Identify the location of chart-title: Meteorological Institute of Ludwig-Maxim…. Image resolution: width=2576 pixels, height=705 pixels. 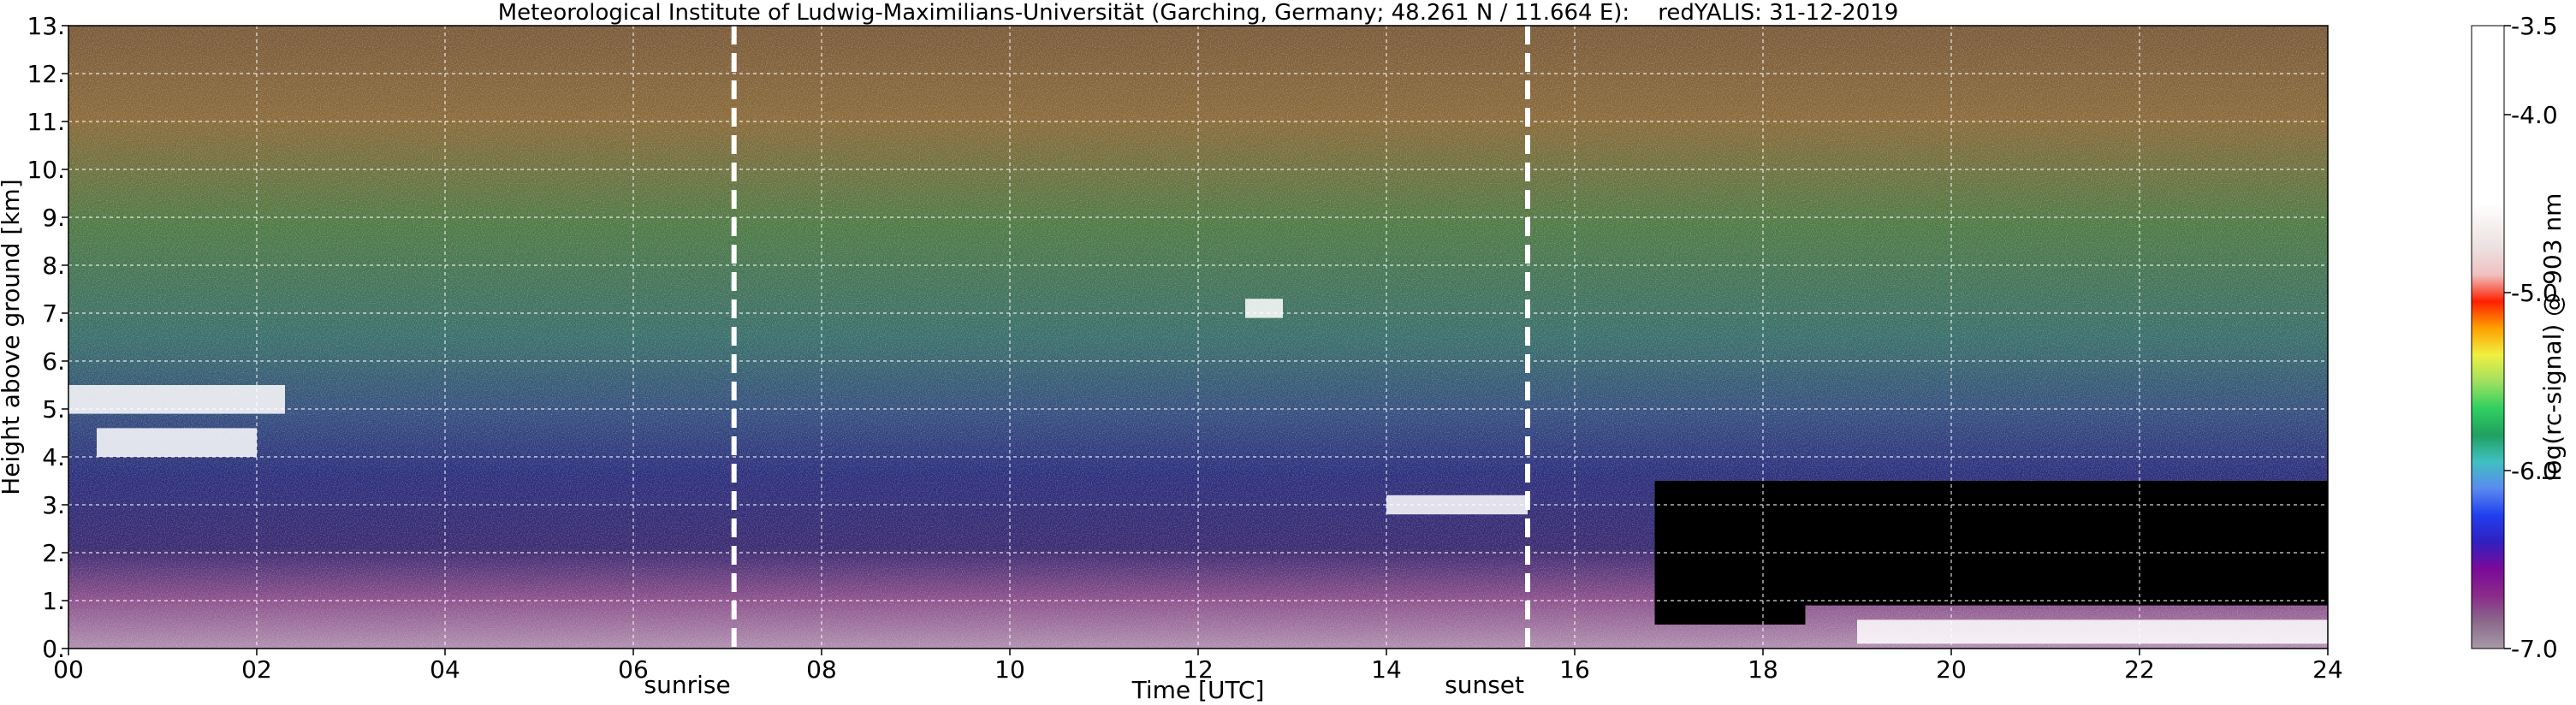
(1198, 13).